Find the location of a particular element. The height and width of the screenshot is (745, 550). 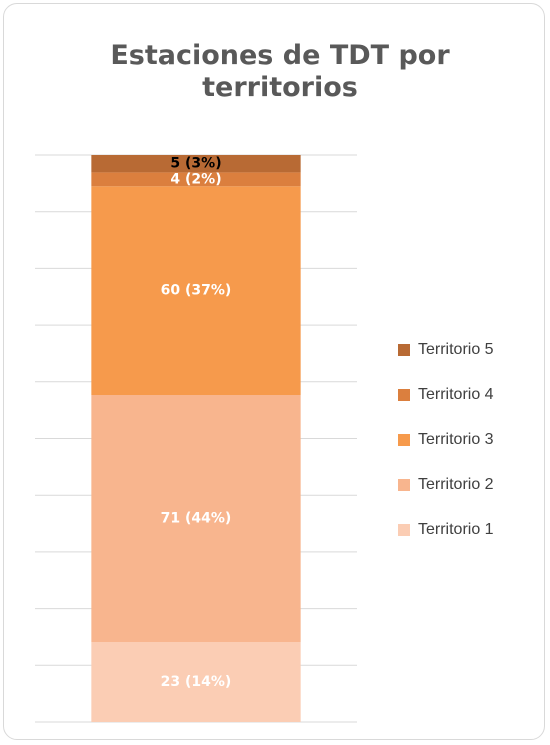

data-label: 60 (37%) is located at coordinates (196, 291).